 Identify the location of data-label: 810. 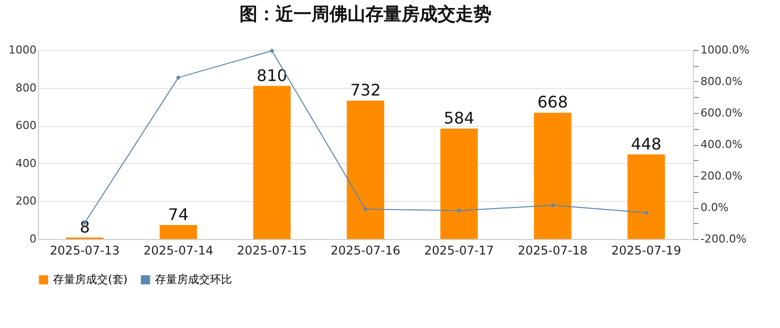
(272, 75).